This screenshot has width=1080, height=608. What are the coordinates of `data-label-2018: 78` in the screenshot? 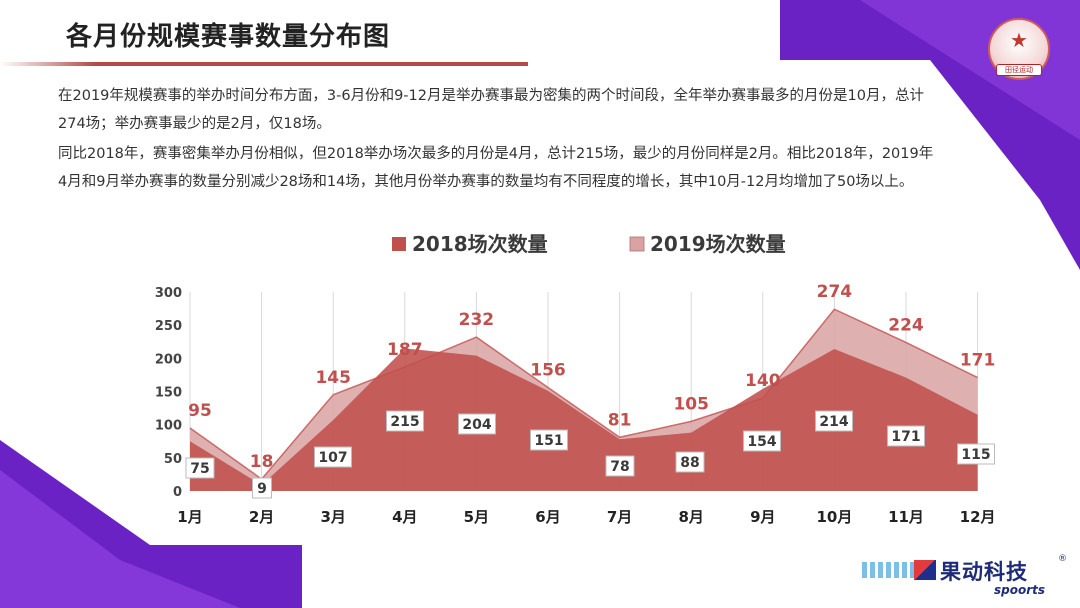 It's located at (619, 467).